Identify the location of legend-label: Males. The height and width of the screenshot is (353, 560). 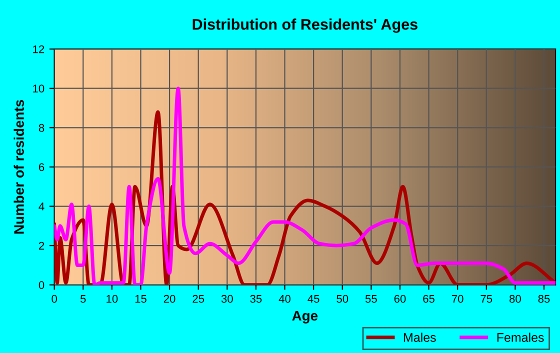
(420, 337).